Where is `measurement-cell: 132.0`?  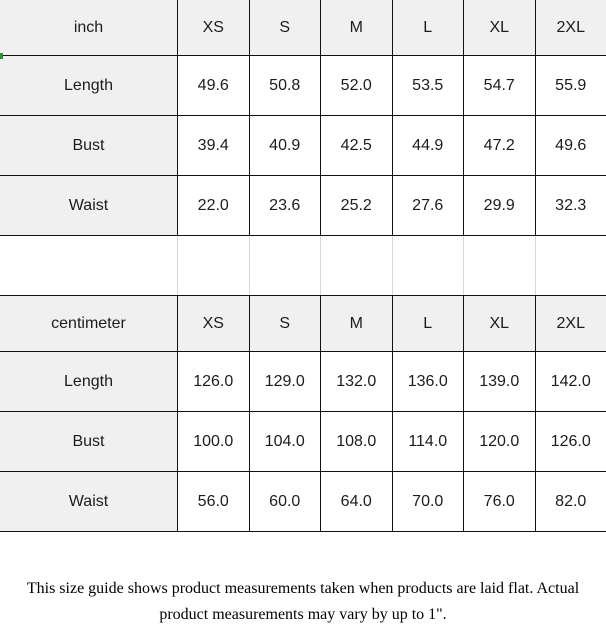
measurement-cell: 132.0 is located at coordinates (357, 381).